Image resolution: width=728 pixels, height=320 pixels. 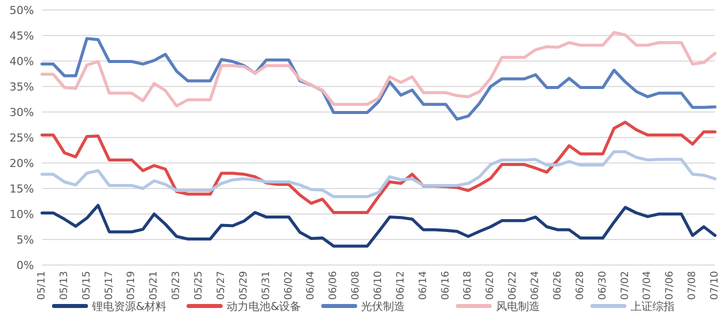 I want to click on x-tick-label: 05/17, so click(x=109, y=285).